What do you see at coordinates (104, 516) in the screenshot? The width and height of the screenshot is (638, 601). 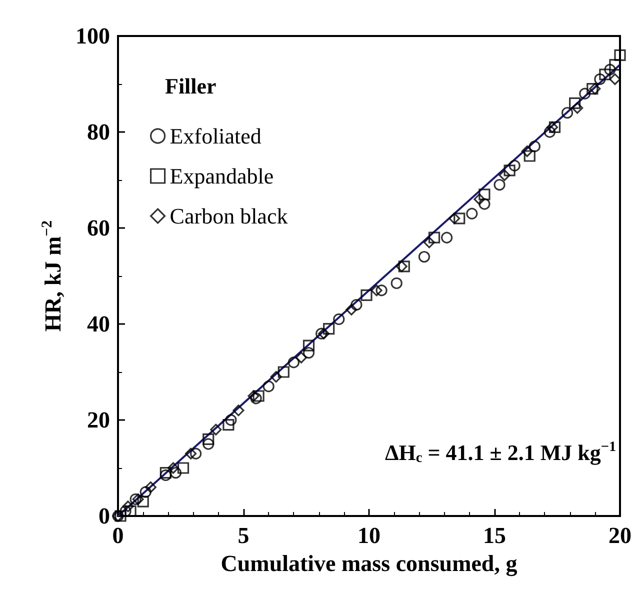 I see `y-tick-label: 0` at bounding box center [104, 516].